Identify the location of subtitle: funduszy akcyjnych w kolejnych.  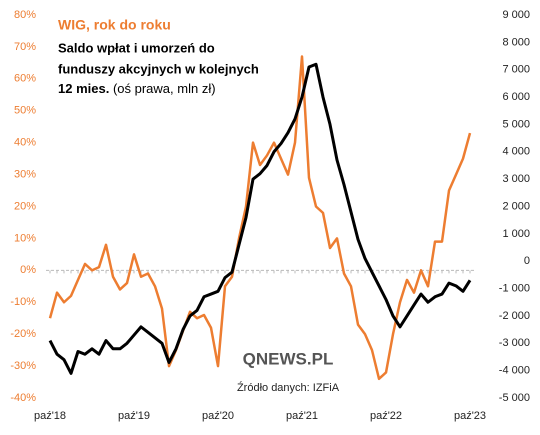
(158, 68).